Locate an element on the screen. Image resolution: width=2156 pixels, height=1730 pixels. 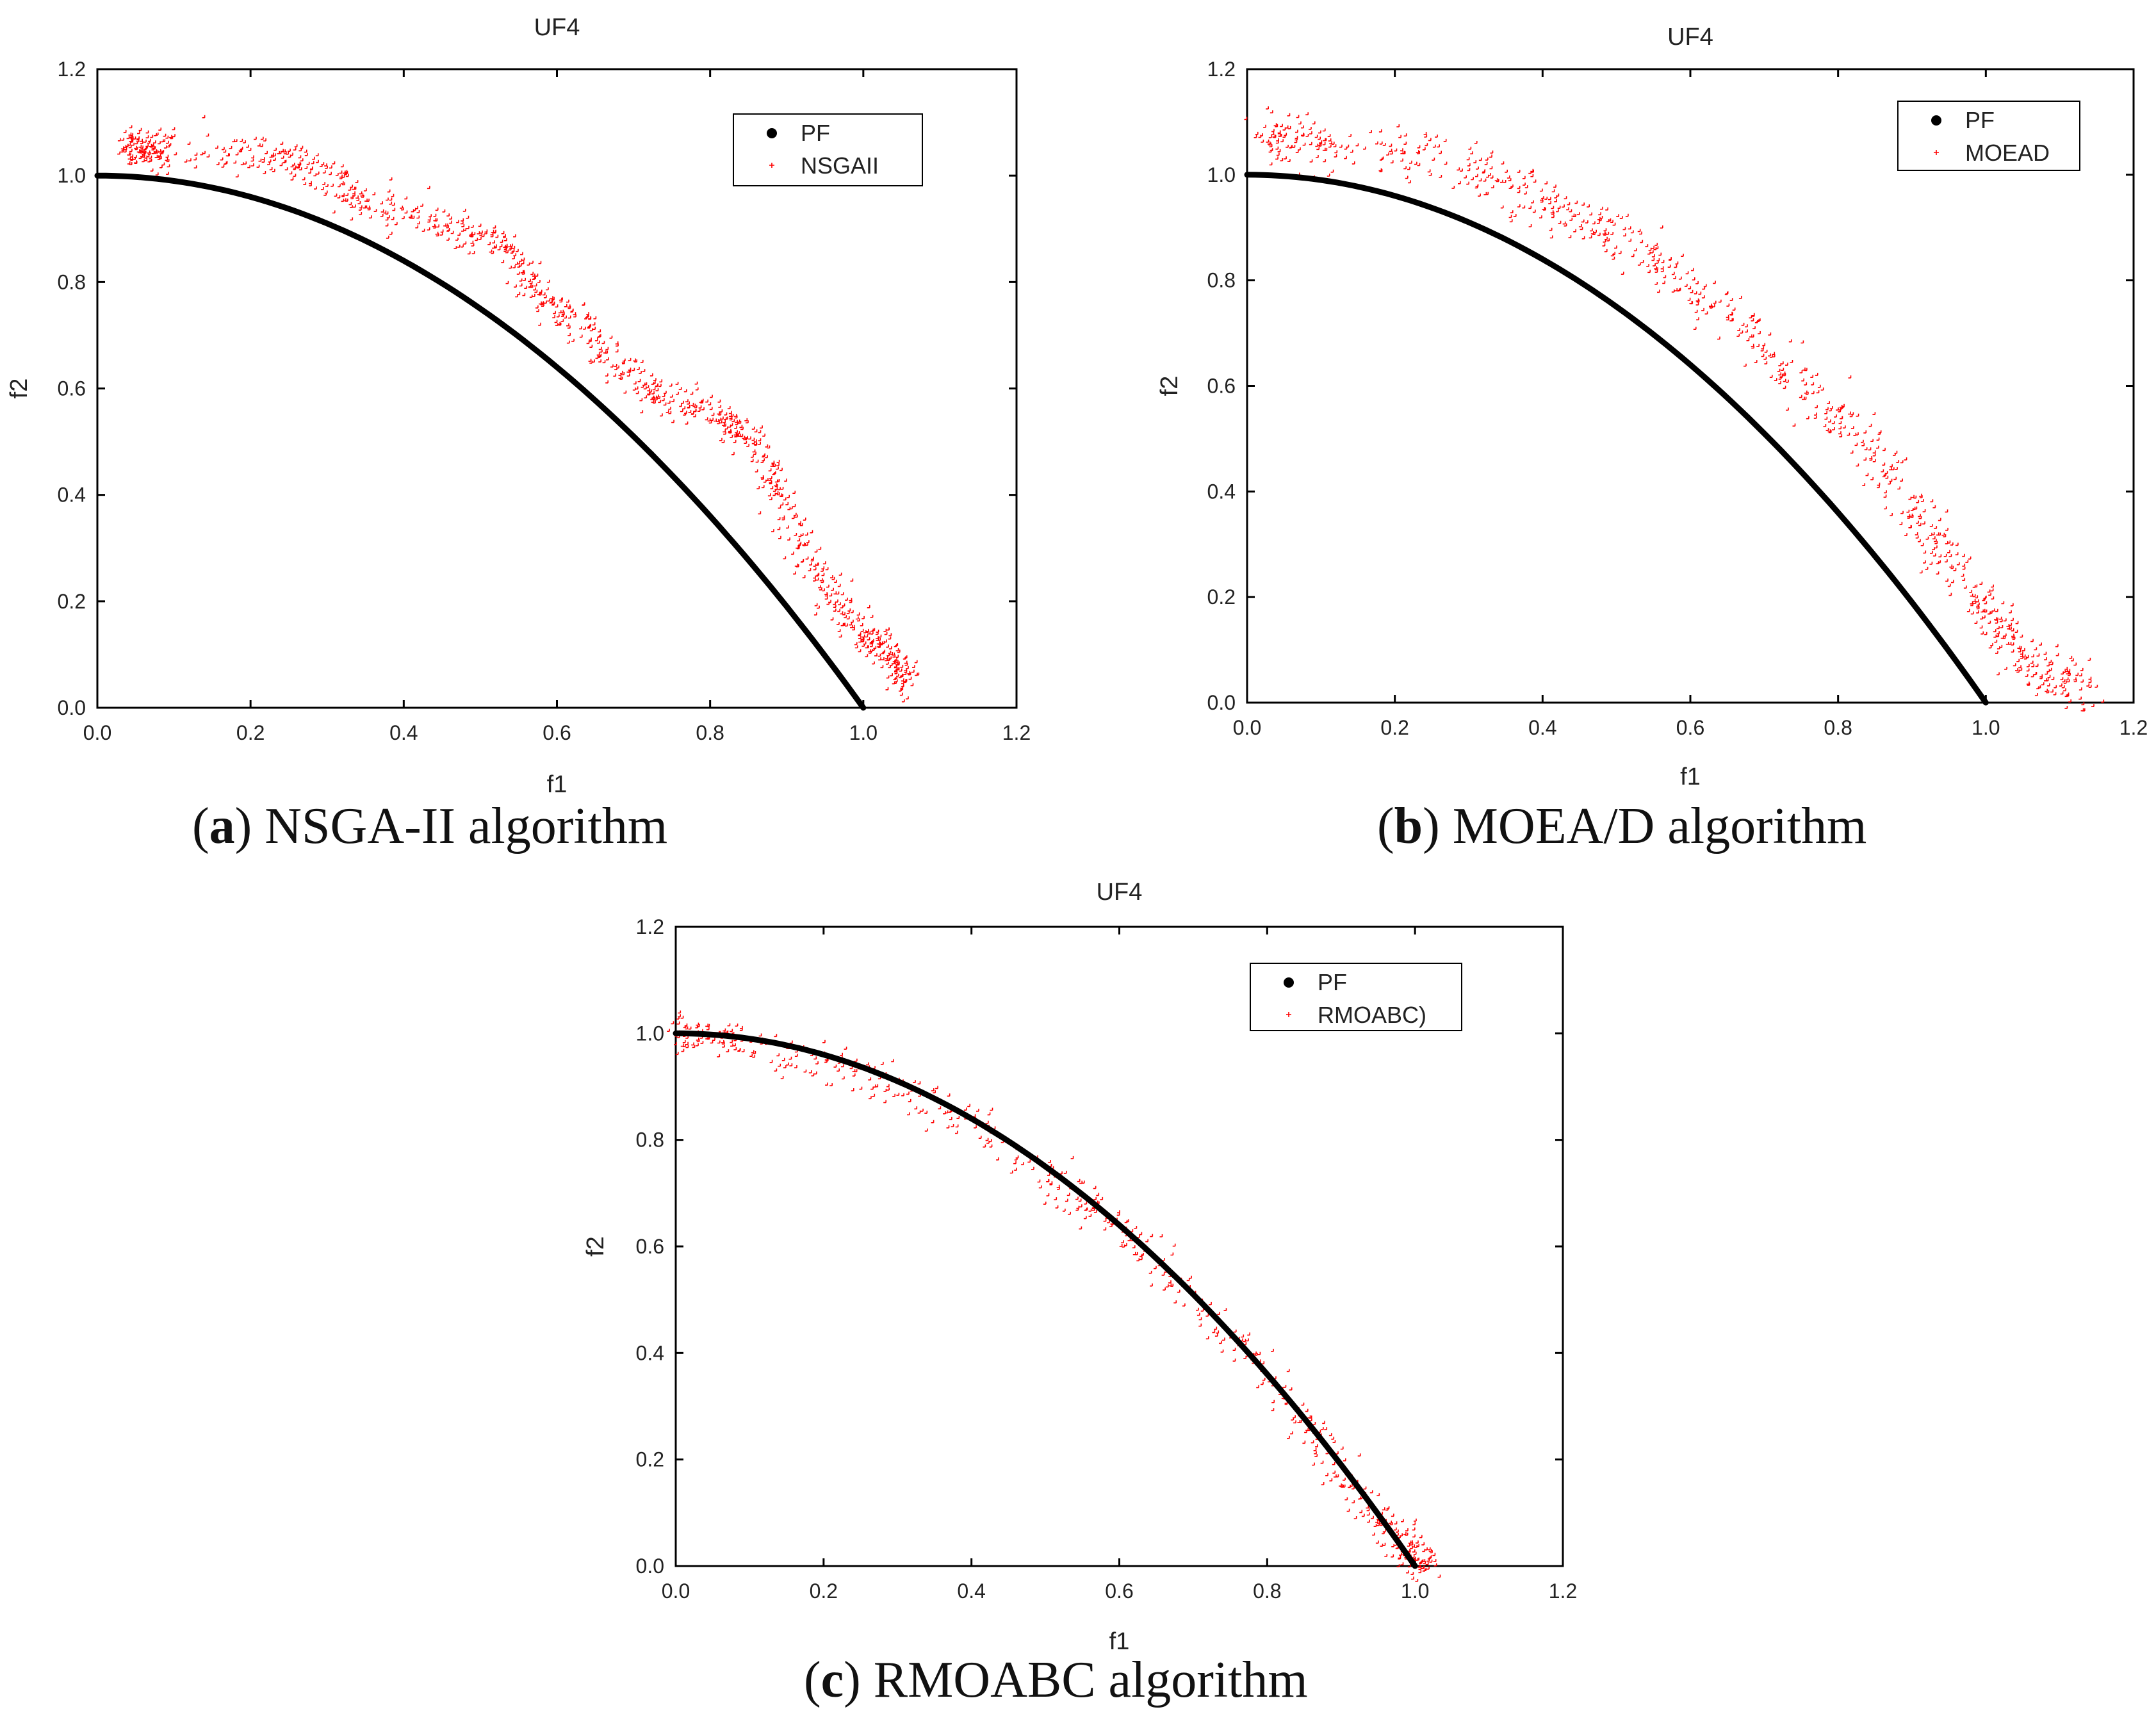
series-nsgaii-points is located at coordinates (518, 409).